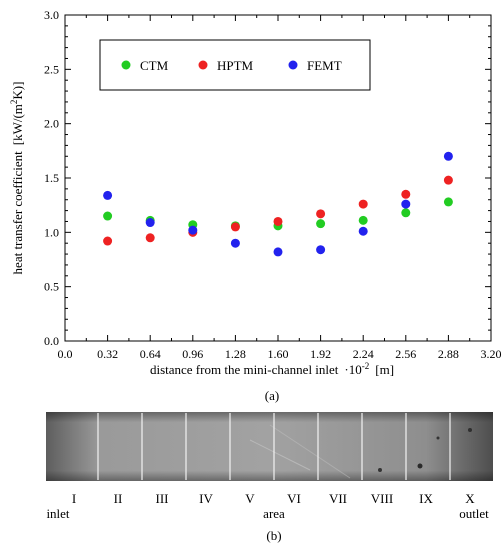 The image size is (504, 550). I want to click on legend-label-femt: FEMT, so click(324, 65).